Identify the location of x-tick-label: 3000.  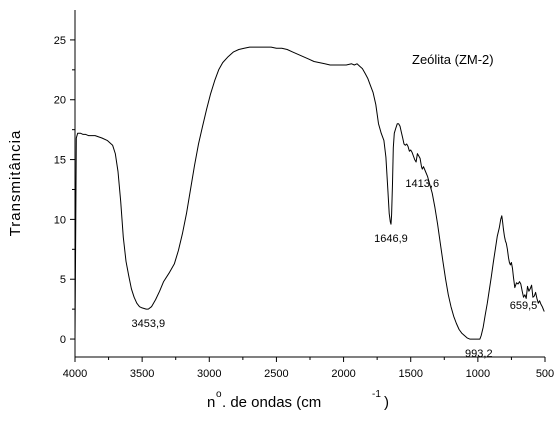
(209, 374).